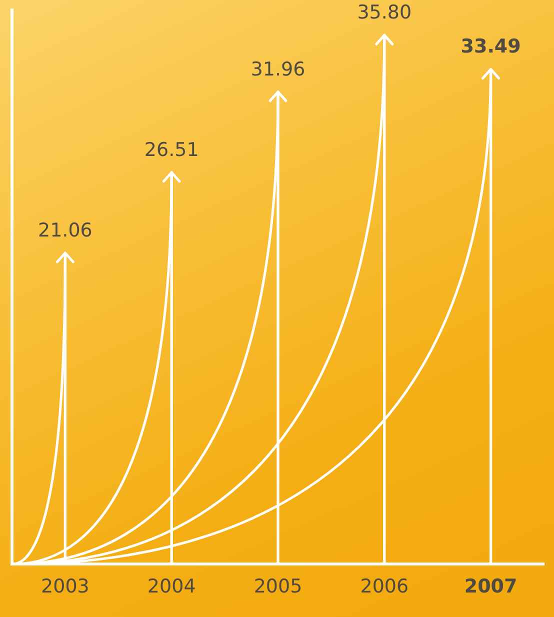 This screenshot has height=617, width=554. I want to click on data-label: 31.96, so click(278, 69).